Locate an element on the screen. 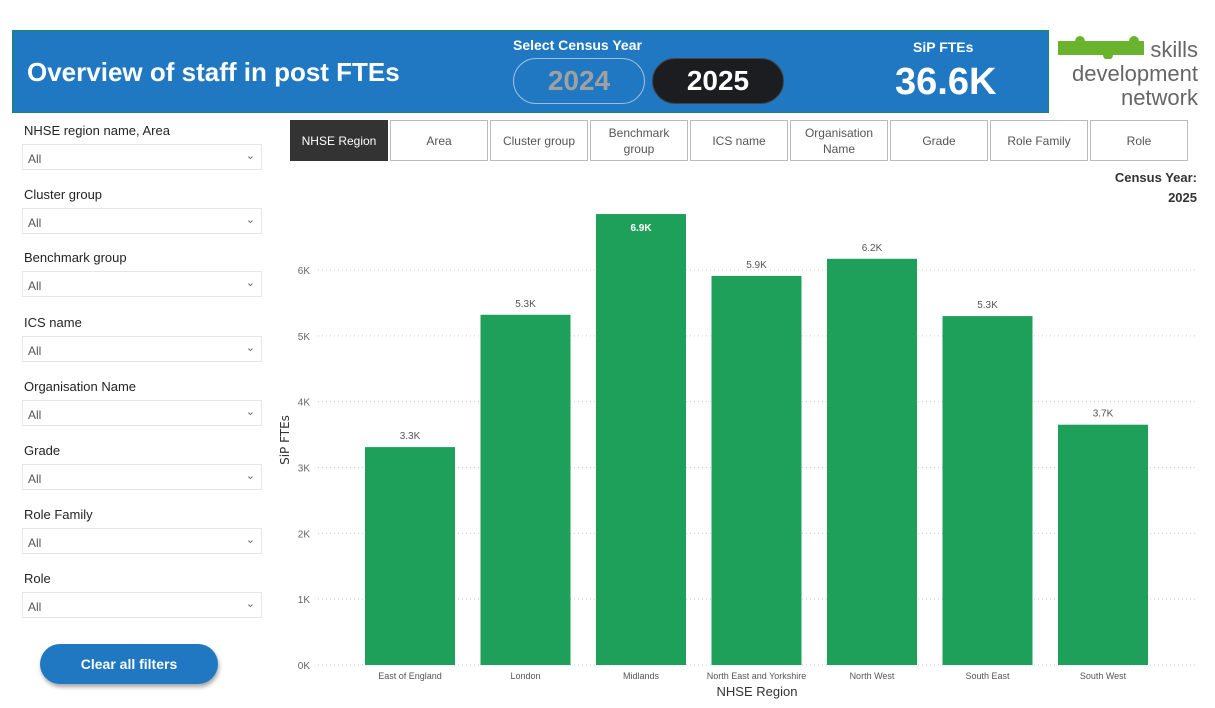  data-label: 6.2K is located at coordinates (872, 248).